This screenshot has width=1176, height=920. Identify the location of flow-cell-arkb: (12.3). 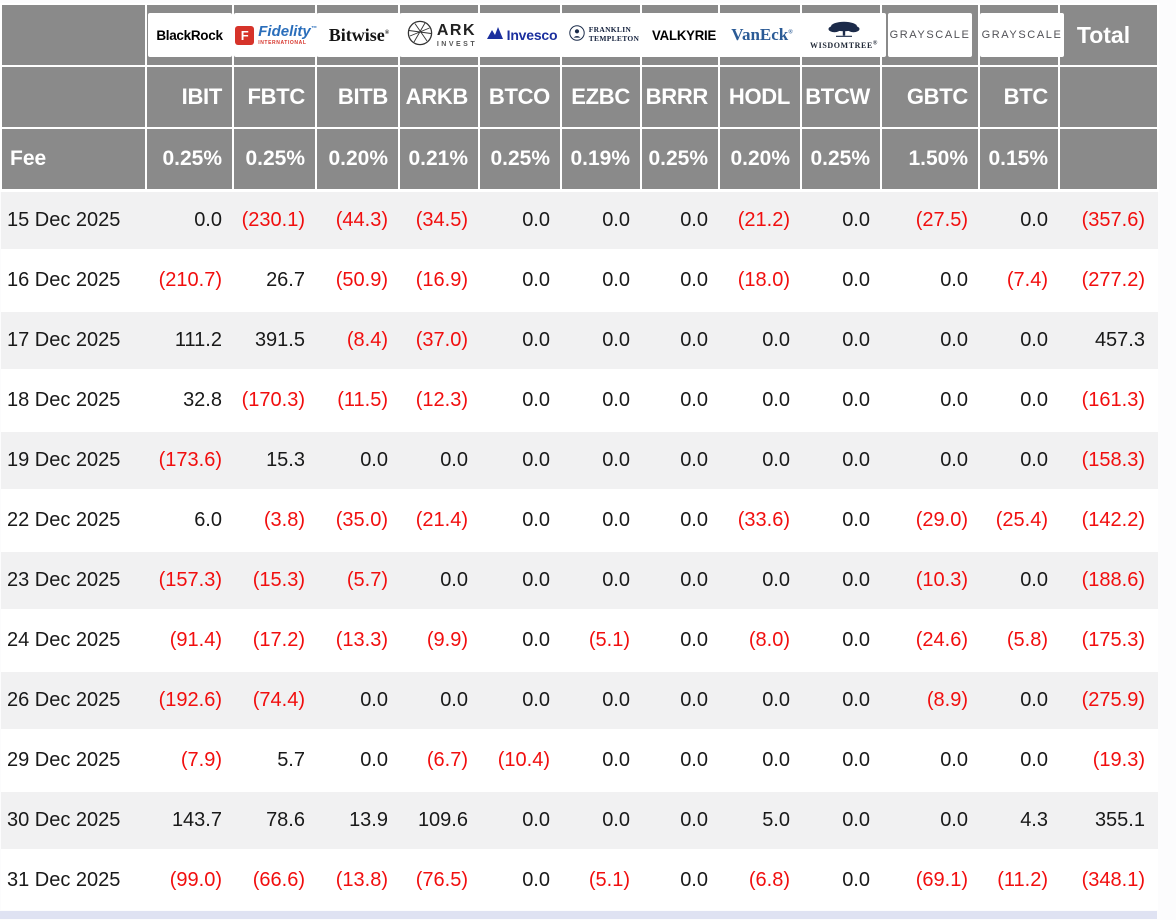
(439, 399).